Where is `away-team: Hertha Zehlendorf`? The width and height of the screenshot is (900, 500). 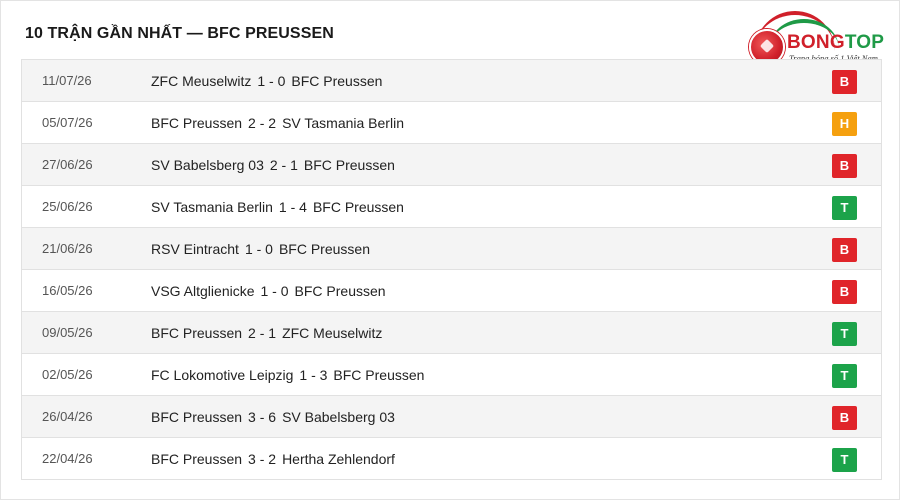 away-team: Hertha Zehlendorf is located at coordinates (338, 459).